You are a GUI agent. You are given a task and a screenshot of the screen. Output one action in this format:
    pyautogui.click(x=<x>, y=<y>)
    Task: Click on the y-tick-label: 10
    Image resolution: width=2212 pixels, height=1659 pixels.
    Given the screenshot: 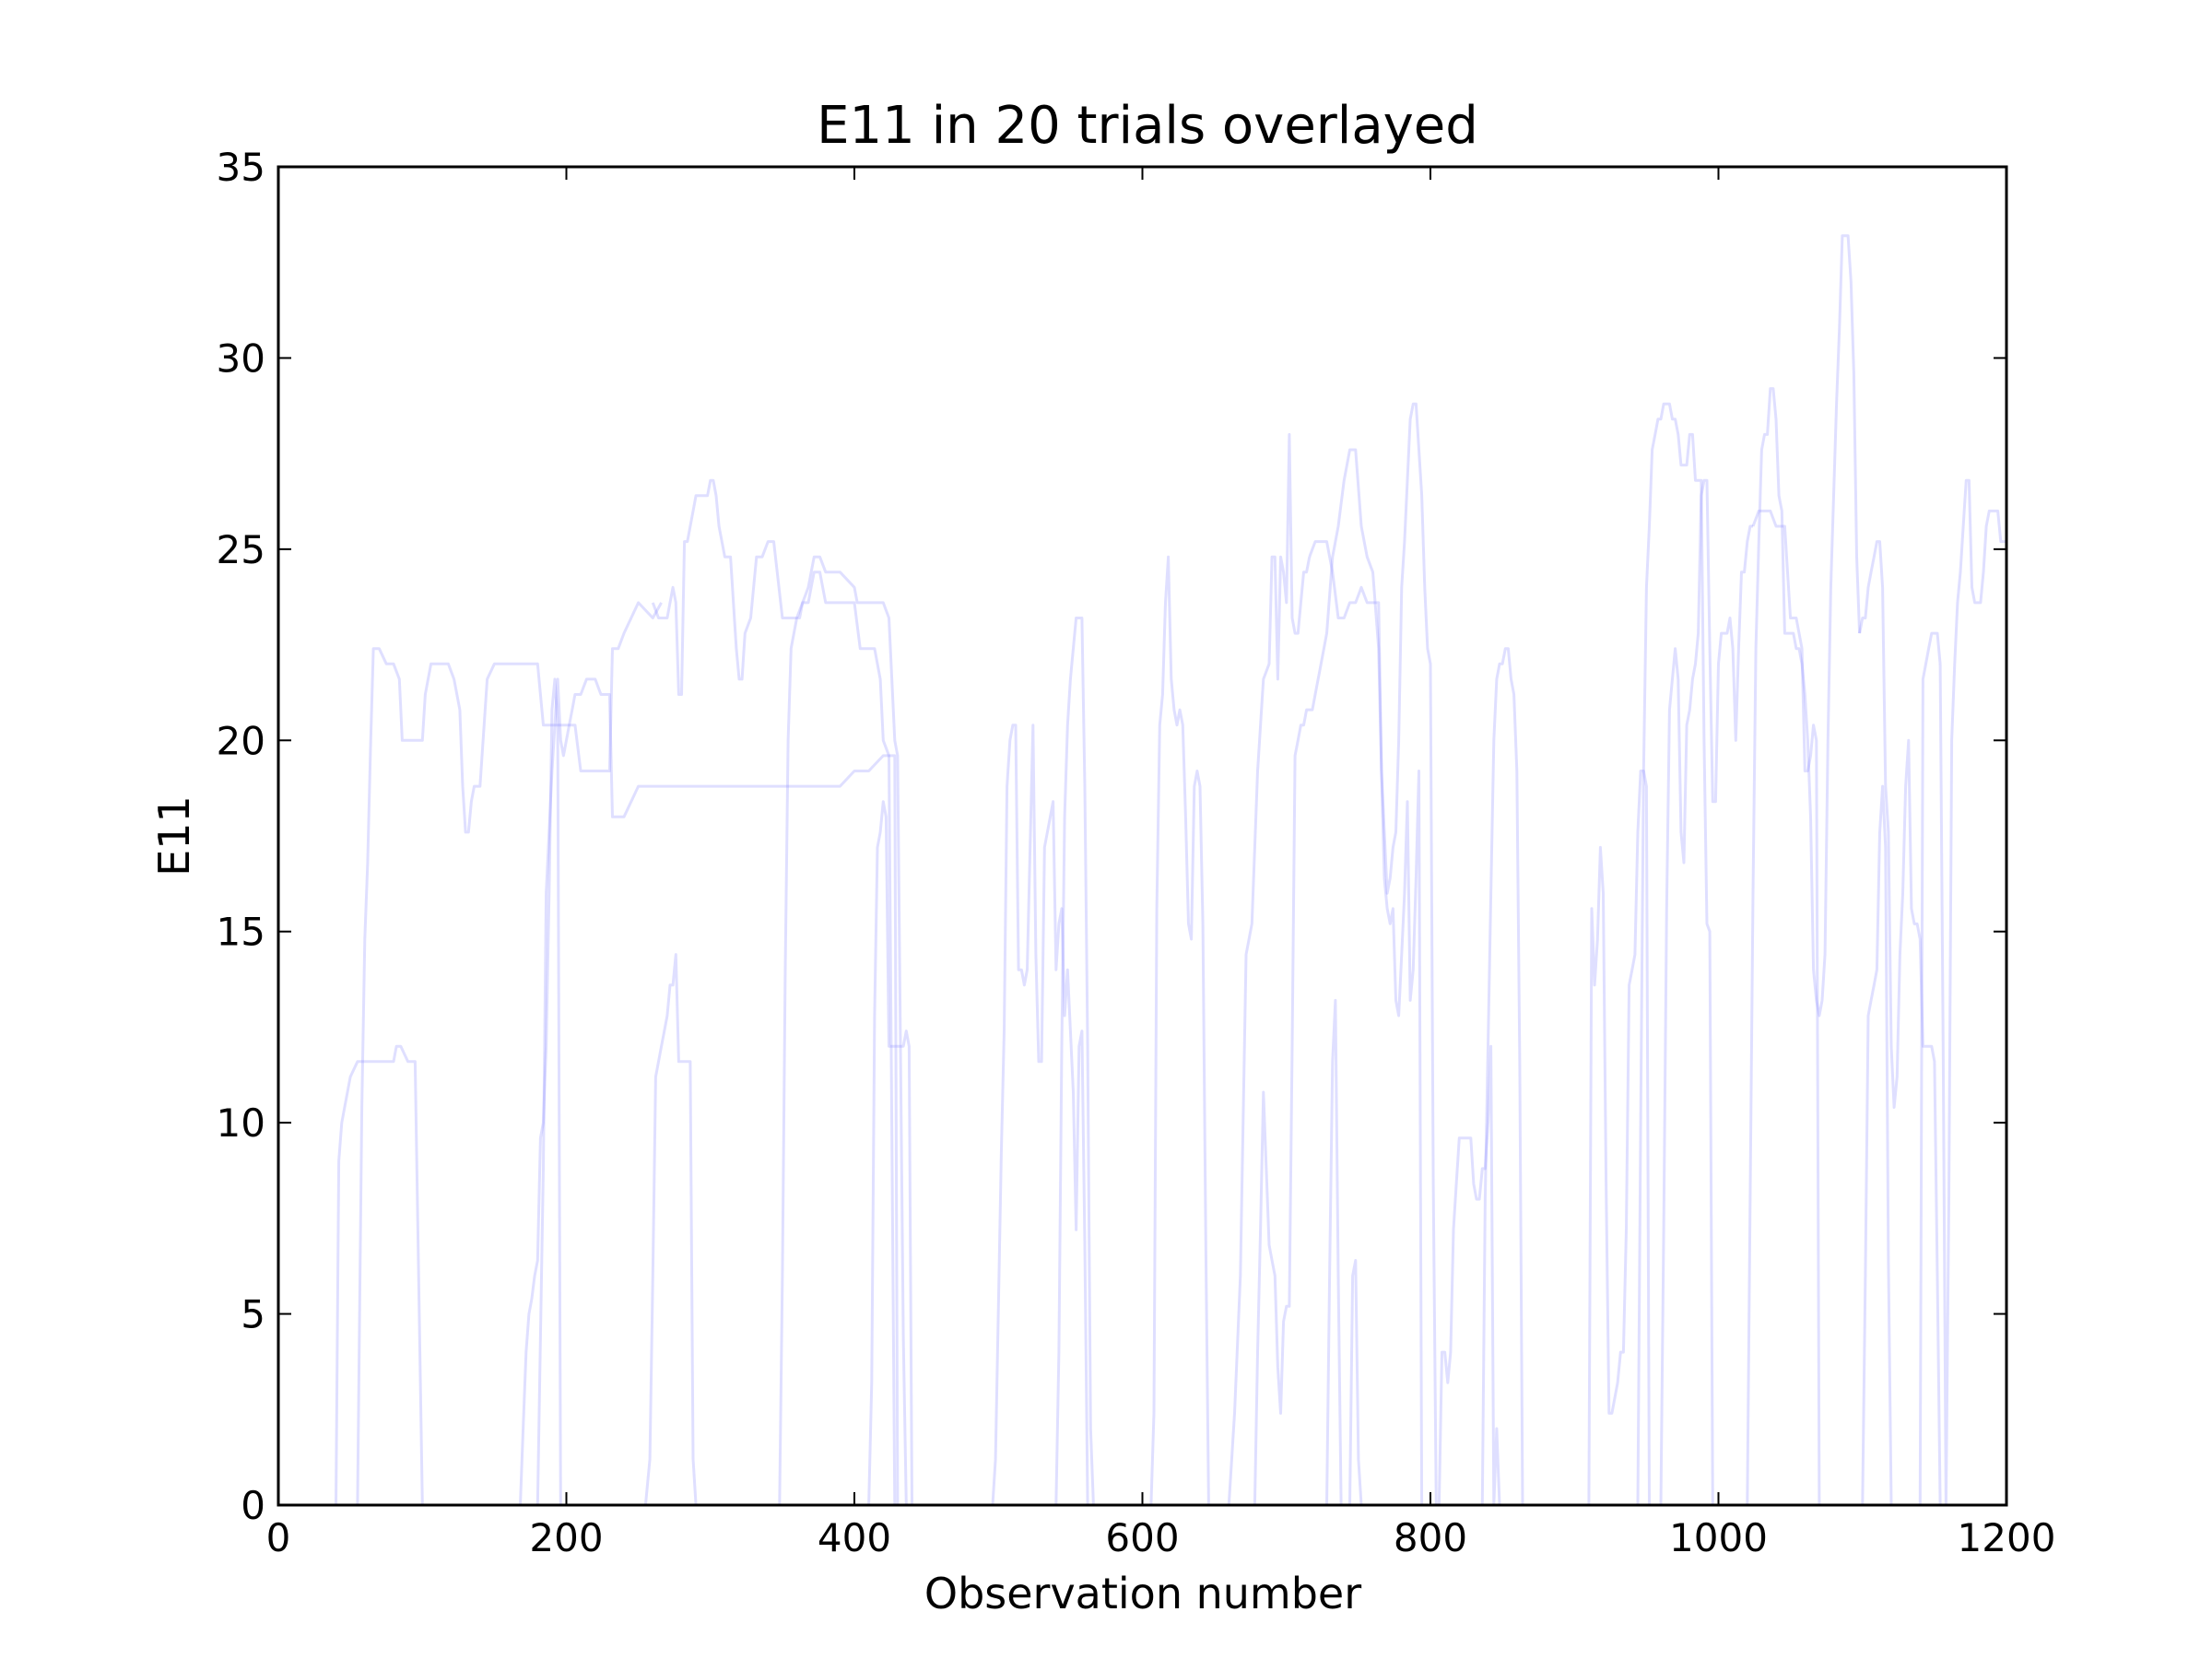 What is the action you would take?
    pyautogui.click(x=241, y=1123)
    